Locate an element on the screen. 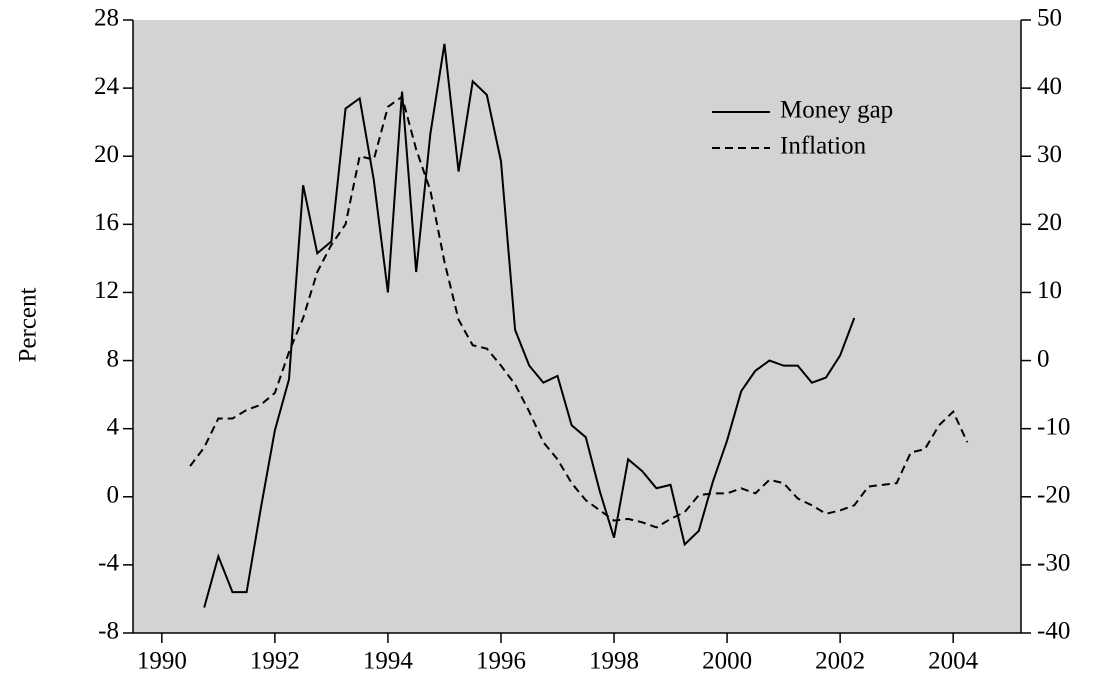  y2-tick-label: 10 is located at coordinates (1049, 290).